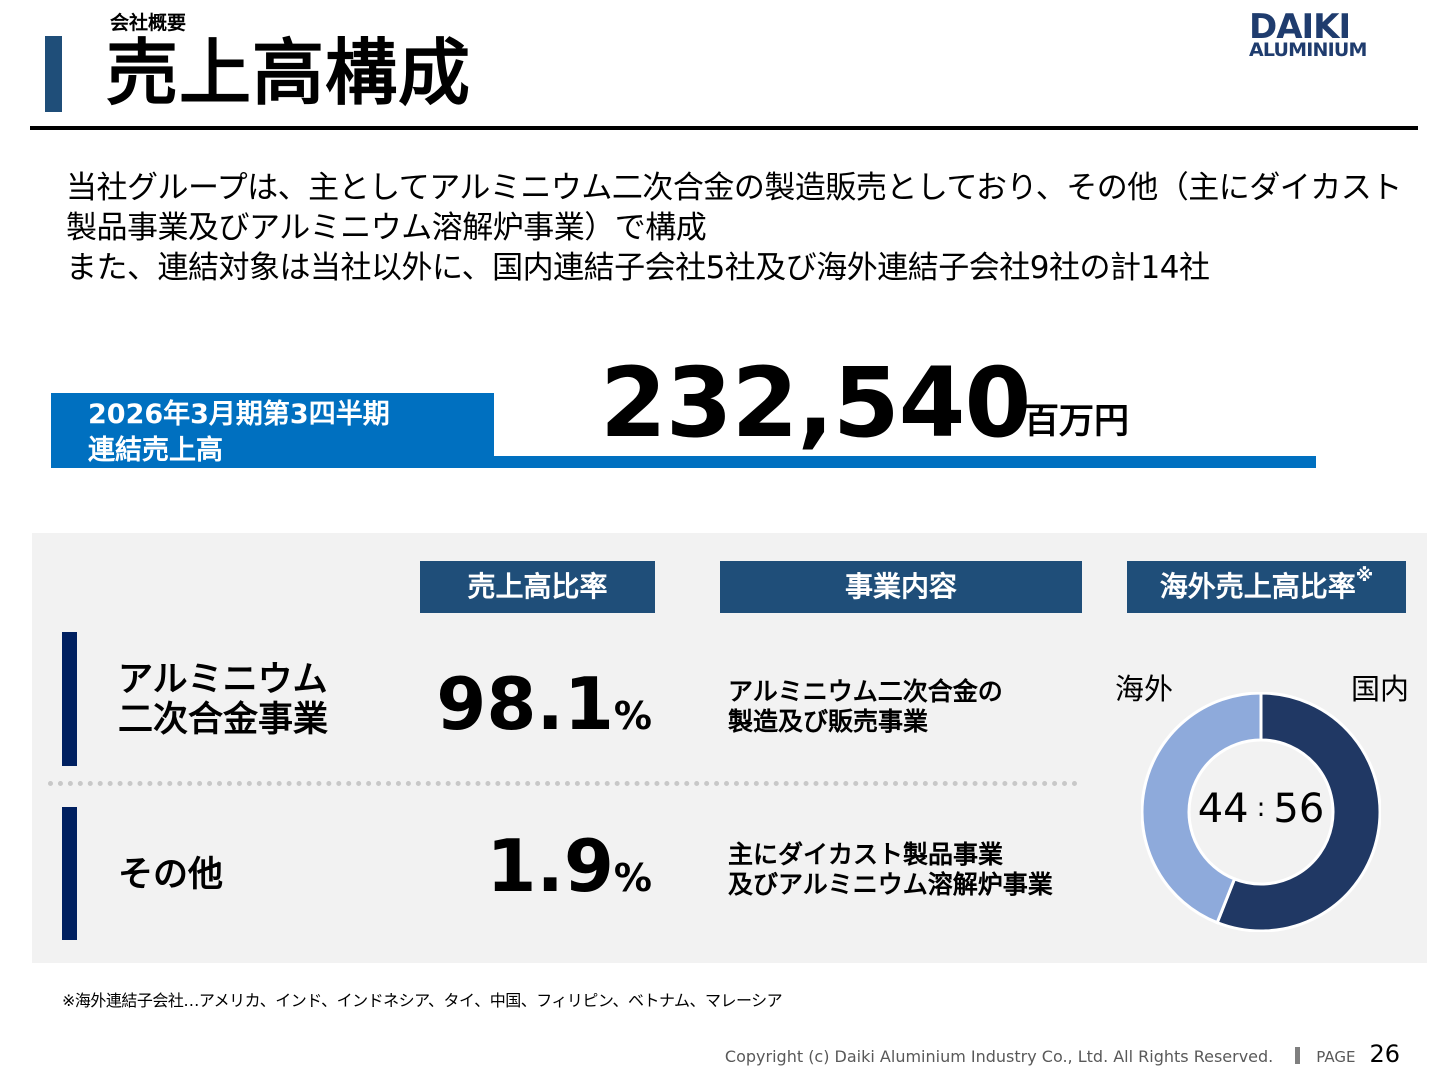 Image resolution: width=1440 pixels, height=1080 pixels. Describe the element at coordinates (815, 403) in the screenshot. I see `kpi-value: 232,540` at that location.